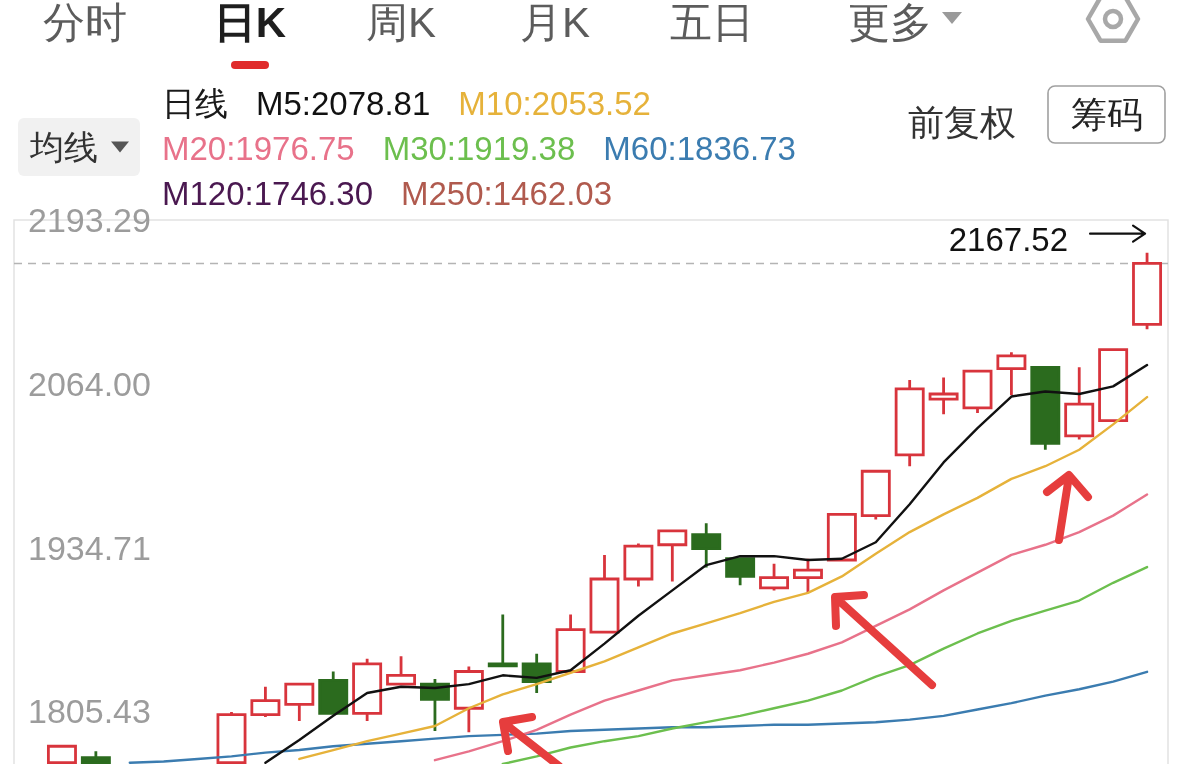  I want to click on text: M20:1976.75, so click(258, 148).